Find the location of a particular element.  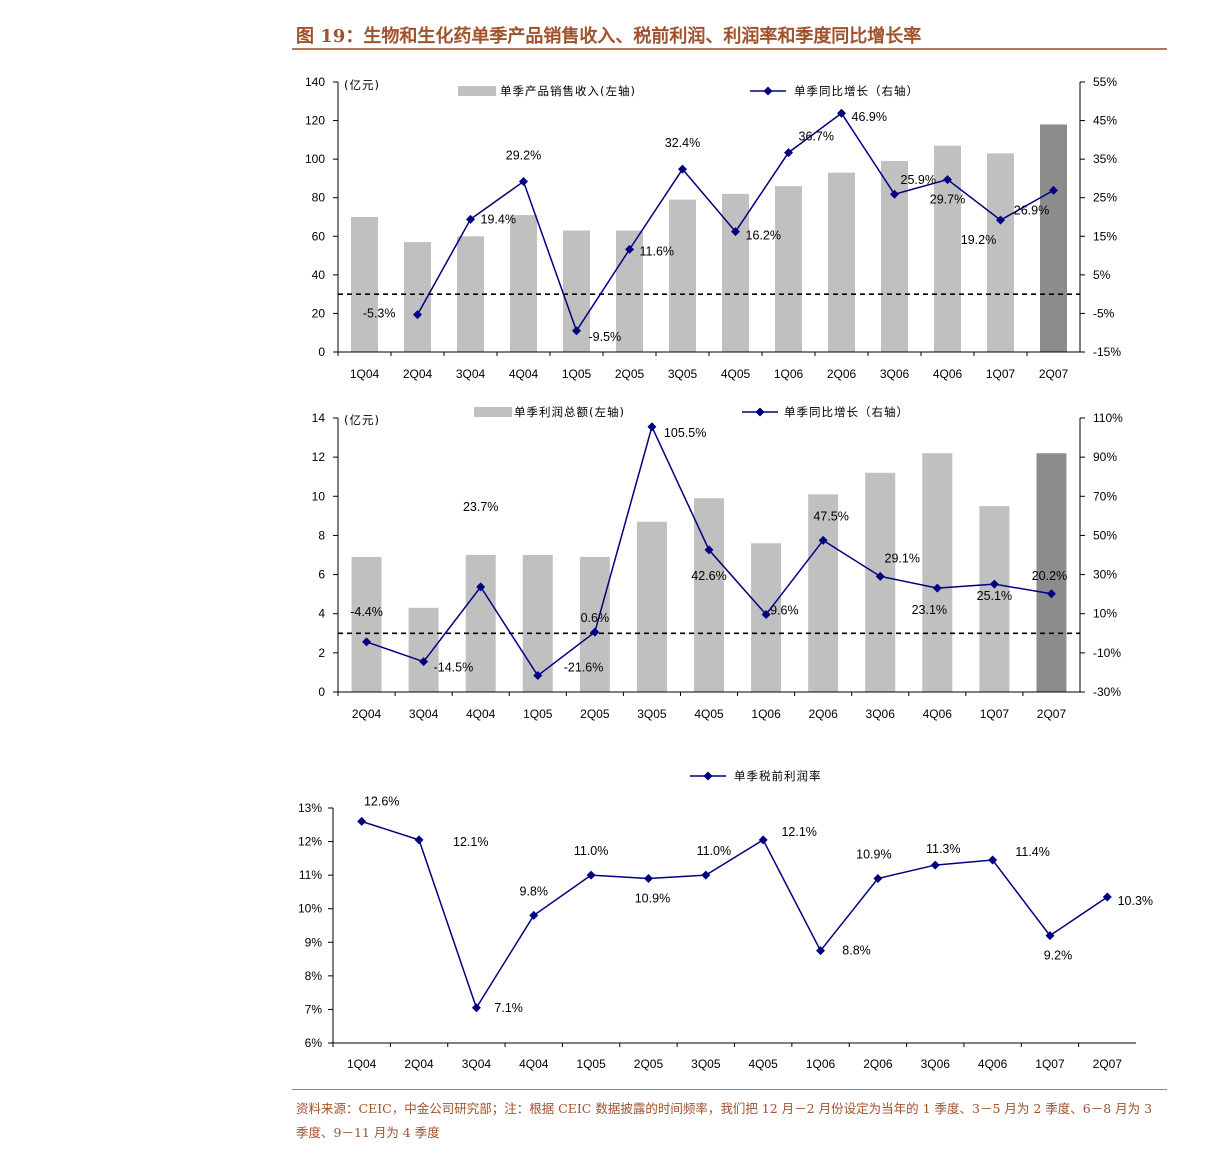

right-tick-label: 25% is located at coordinates (1105, 198).